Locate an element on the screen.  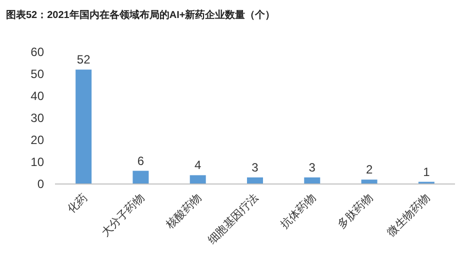
y-tick-label: 50 is located at coordinates (37, 74).